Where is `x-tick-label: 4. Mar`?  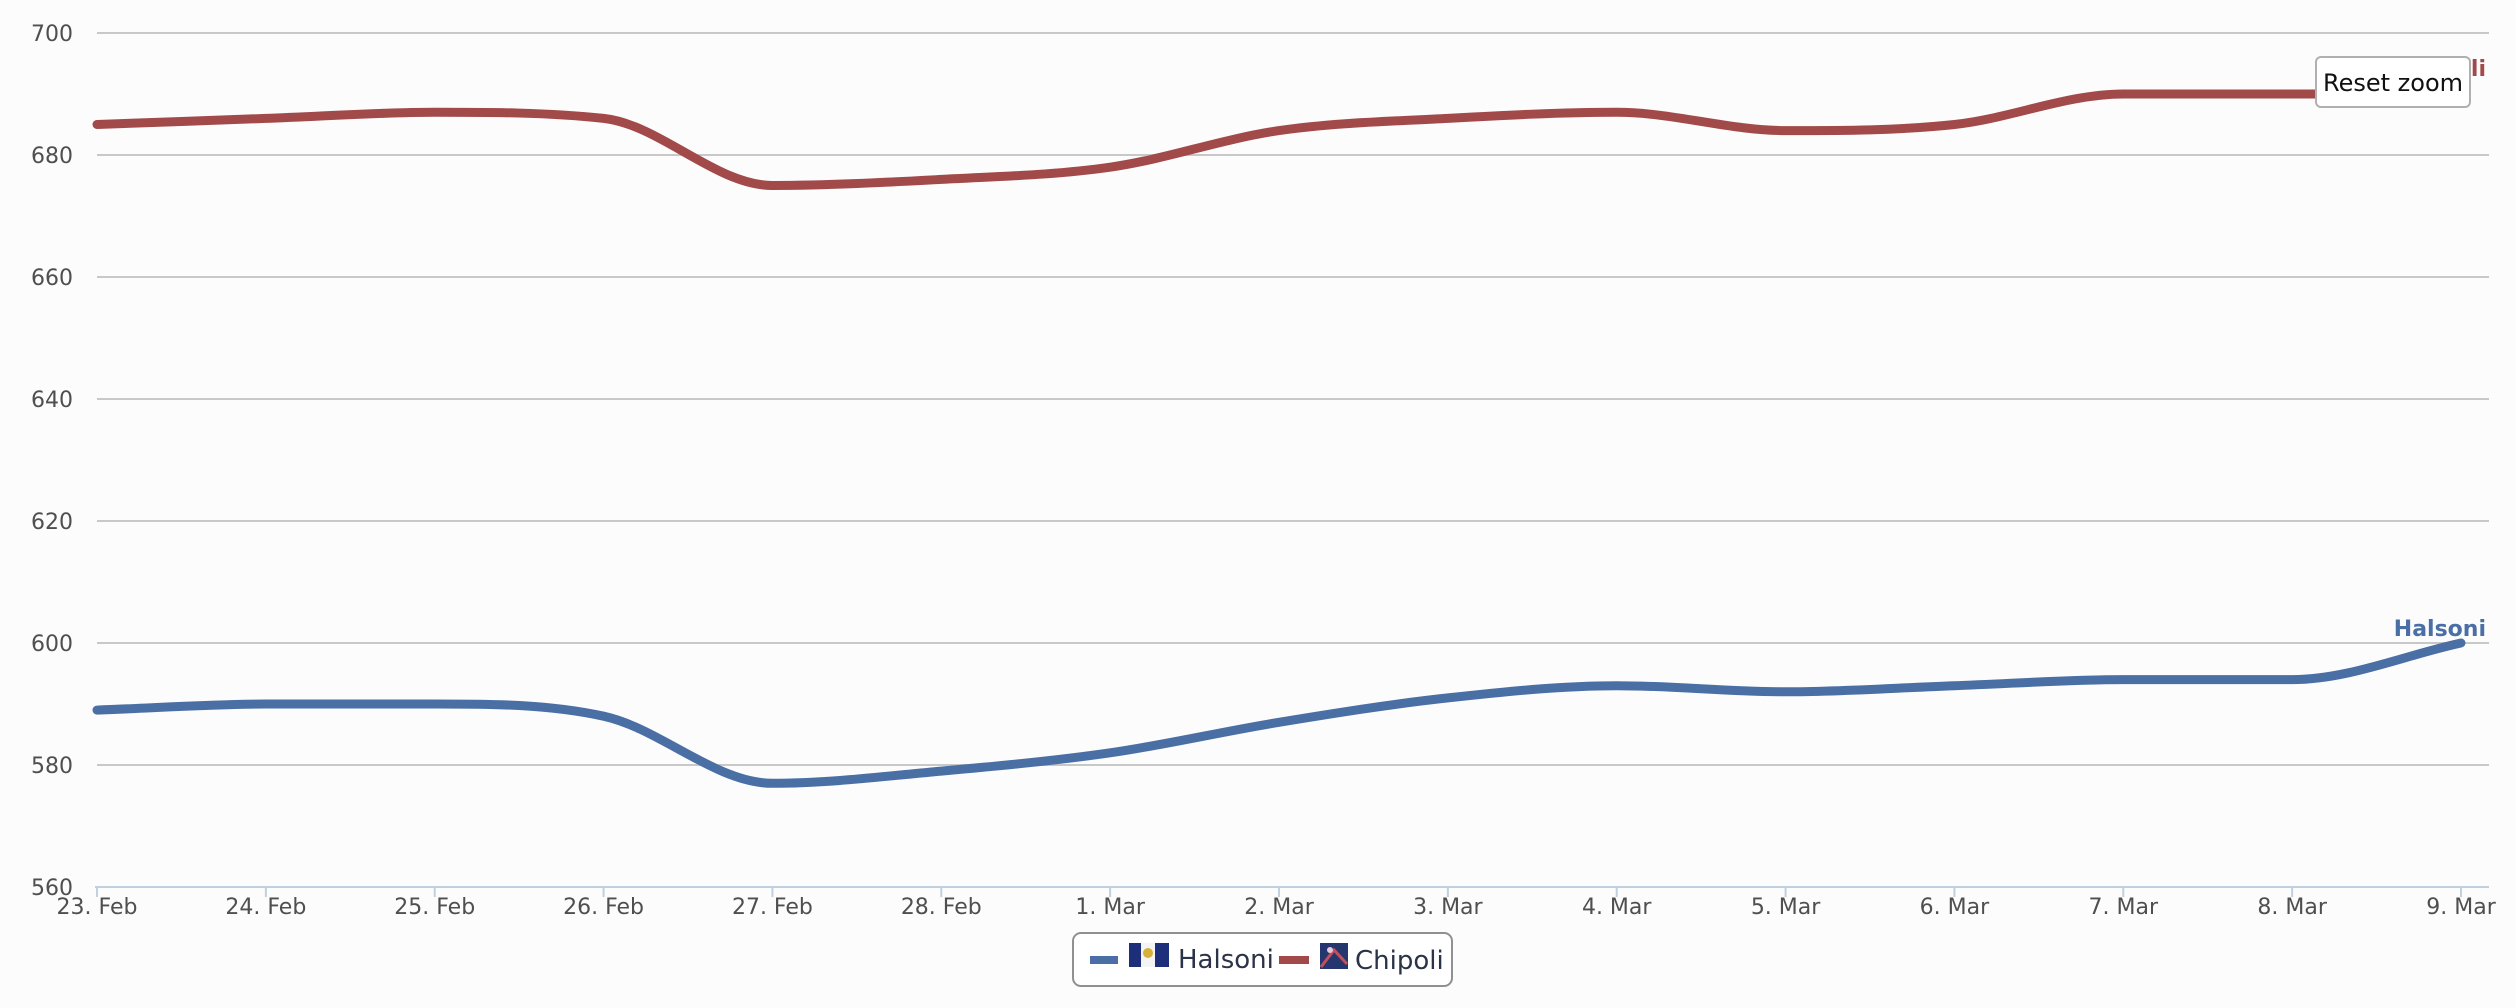 x-tick-label: 4. Mar is located at coordinates (1617, 907).